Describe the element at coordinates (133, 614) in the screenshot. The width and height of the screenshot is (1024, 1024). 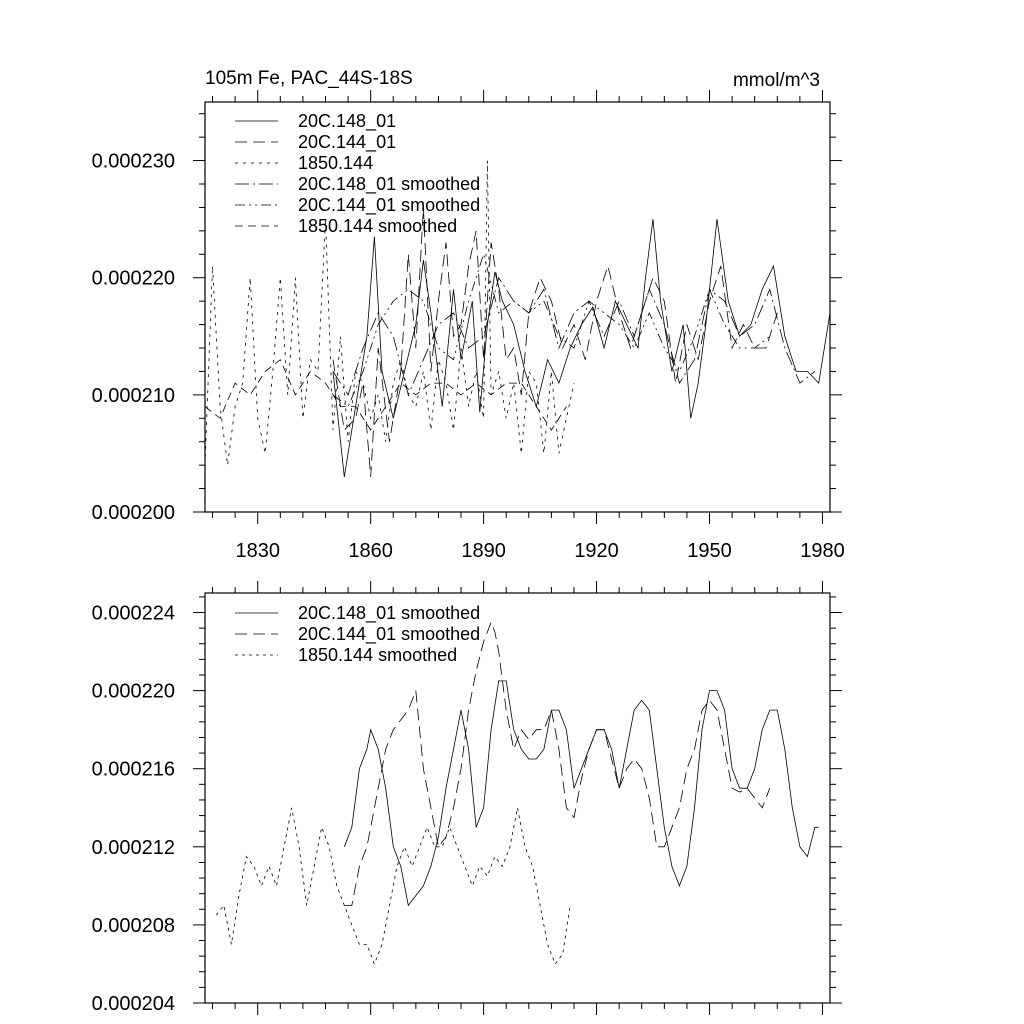
I see `y-tick-label: 0.000224` at that location.